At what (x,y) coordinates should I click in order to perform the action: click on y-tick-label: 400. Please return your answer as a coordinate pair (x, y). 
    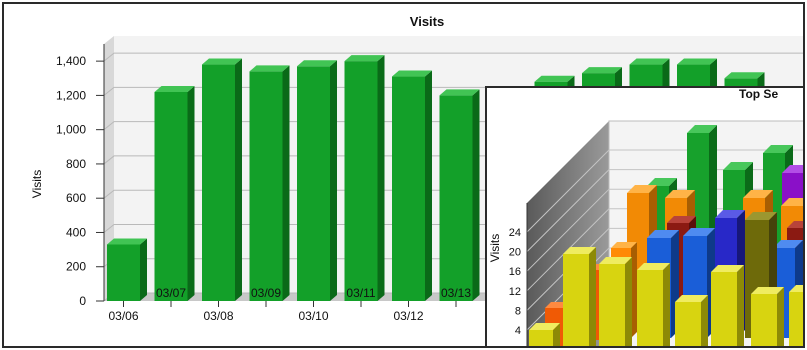
    Looking at the image, I should click on (76, 232).